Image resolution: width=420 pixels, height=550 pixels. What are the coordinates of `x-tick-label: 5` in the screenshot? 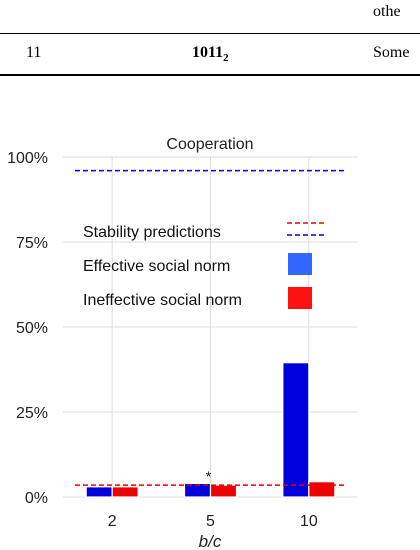 It's located at (210, 521).